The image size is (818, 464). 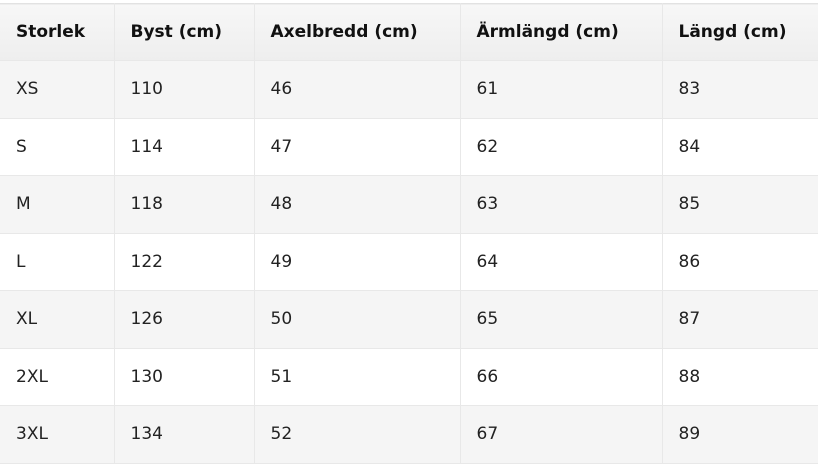 What do you see at coordinates (57, 32) in the screenshot?
I see `header-cell: Storlek` at bounding box center [57, 32].